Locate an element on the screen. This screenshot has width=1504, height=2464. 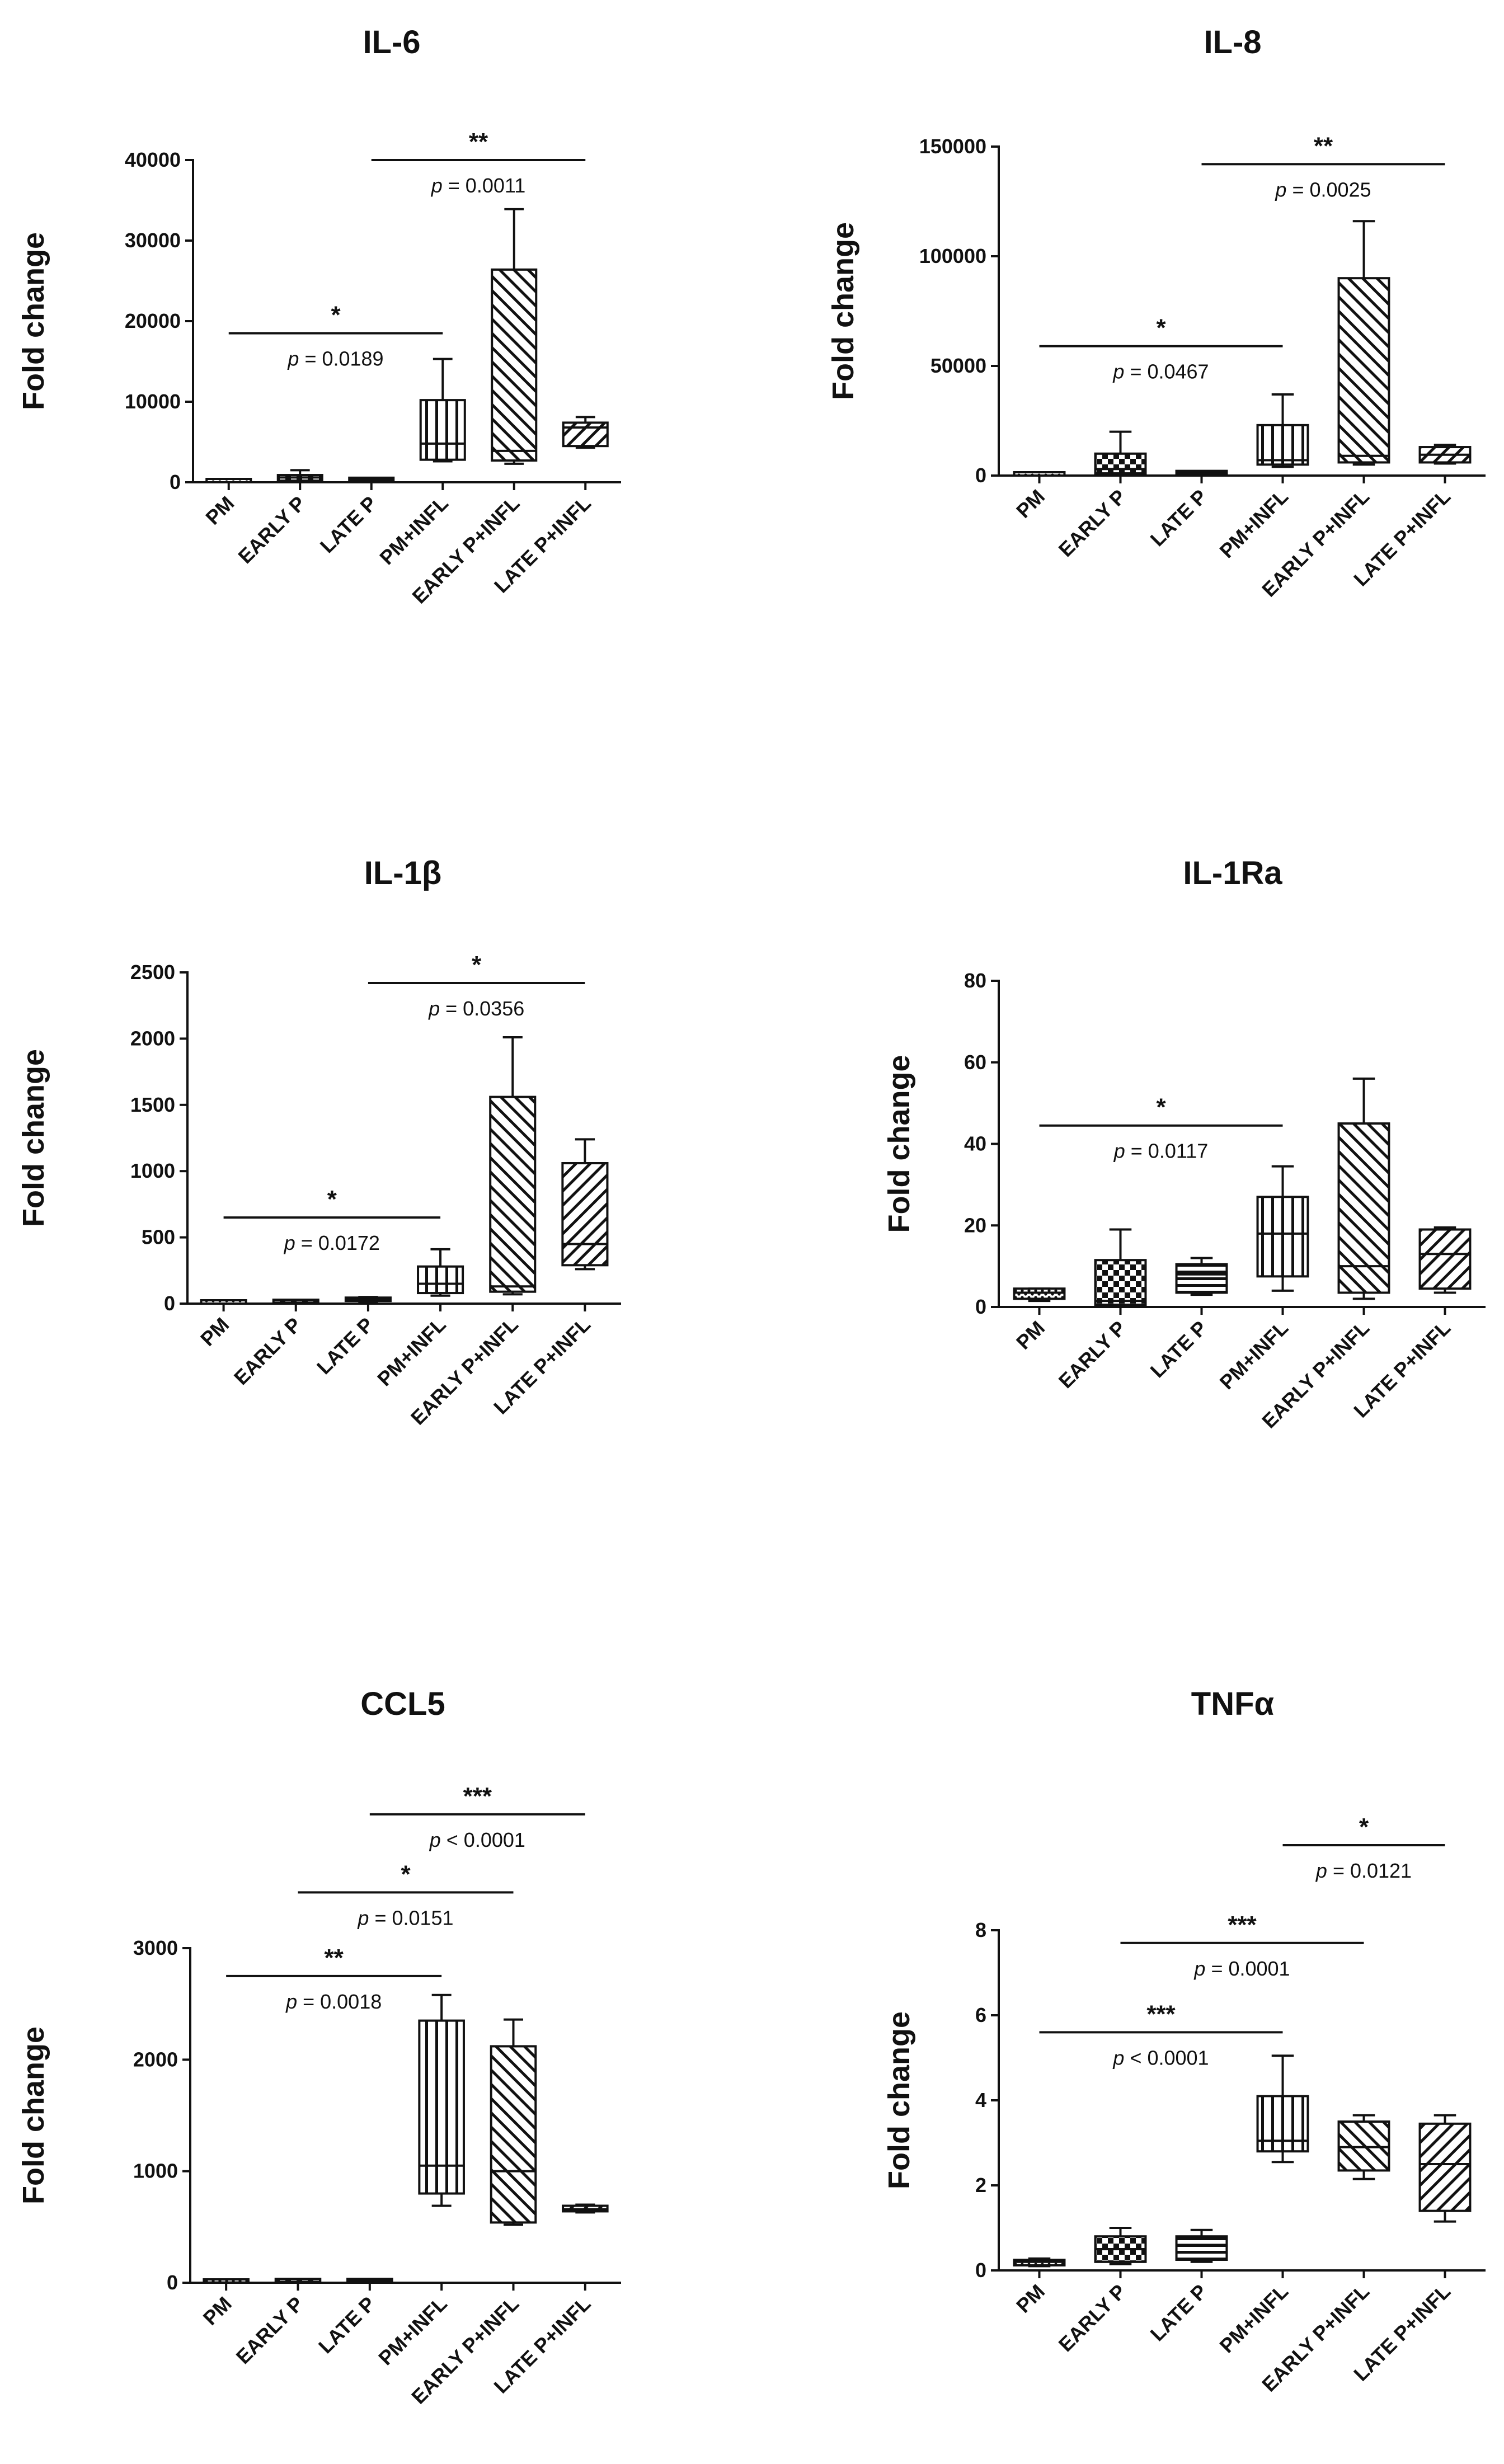
significance-annotation: * p = 0.0121 is located at coordinates (1363, 1848).